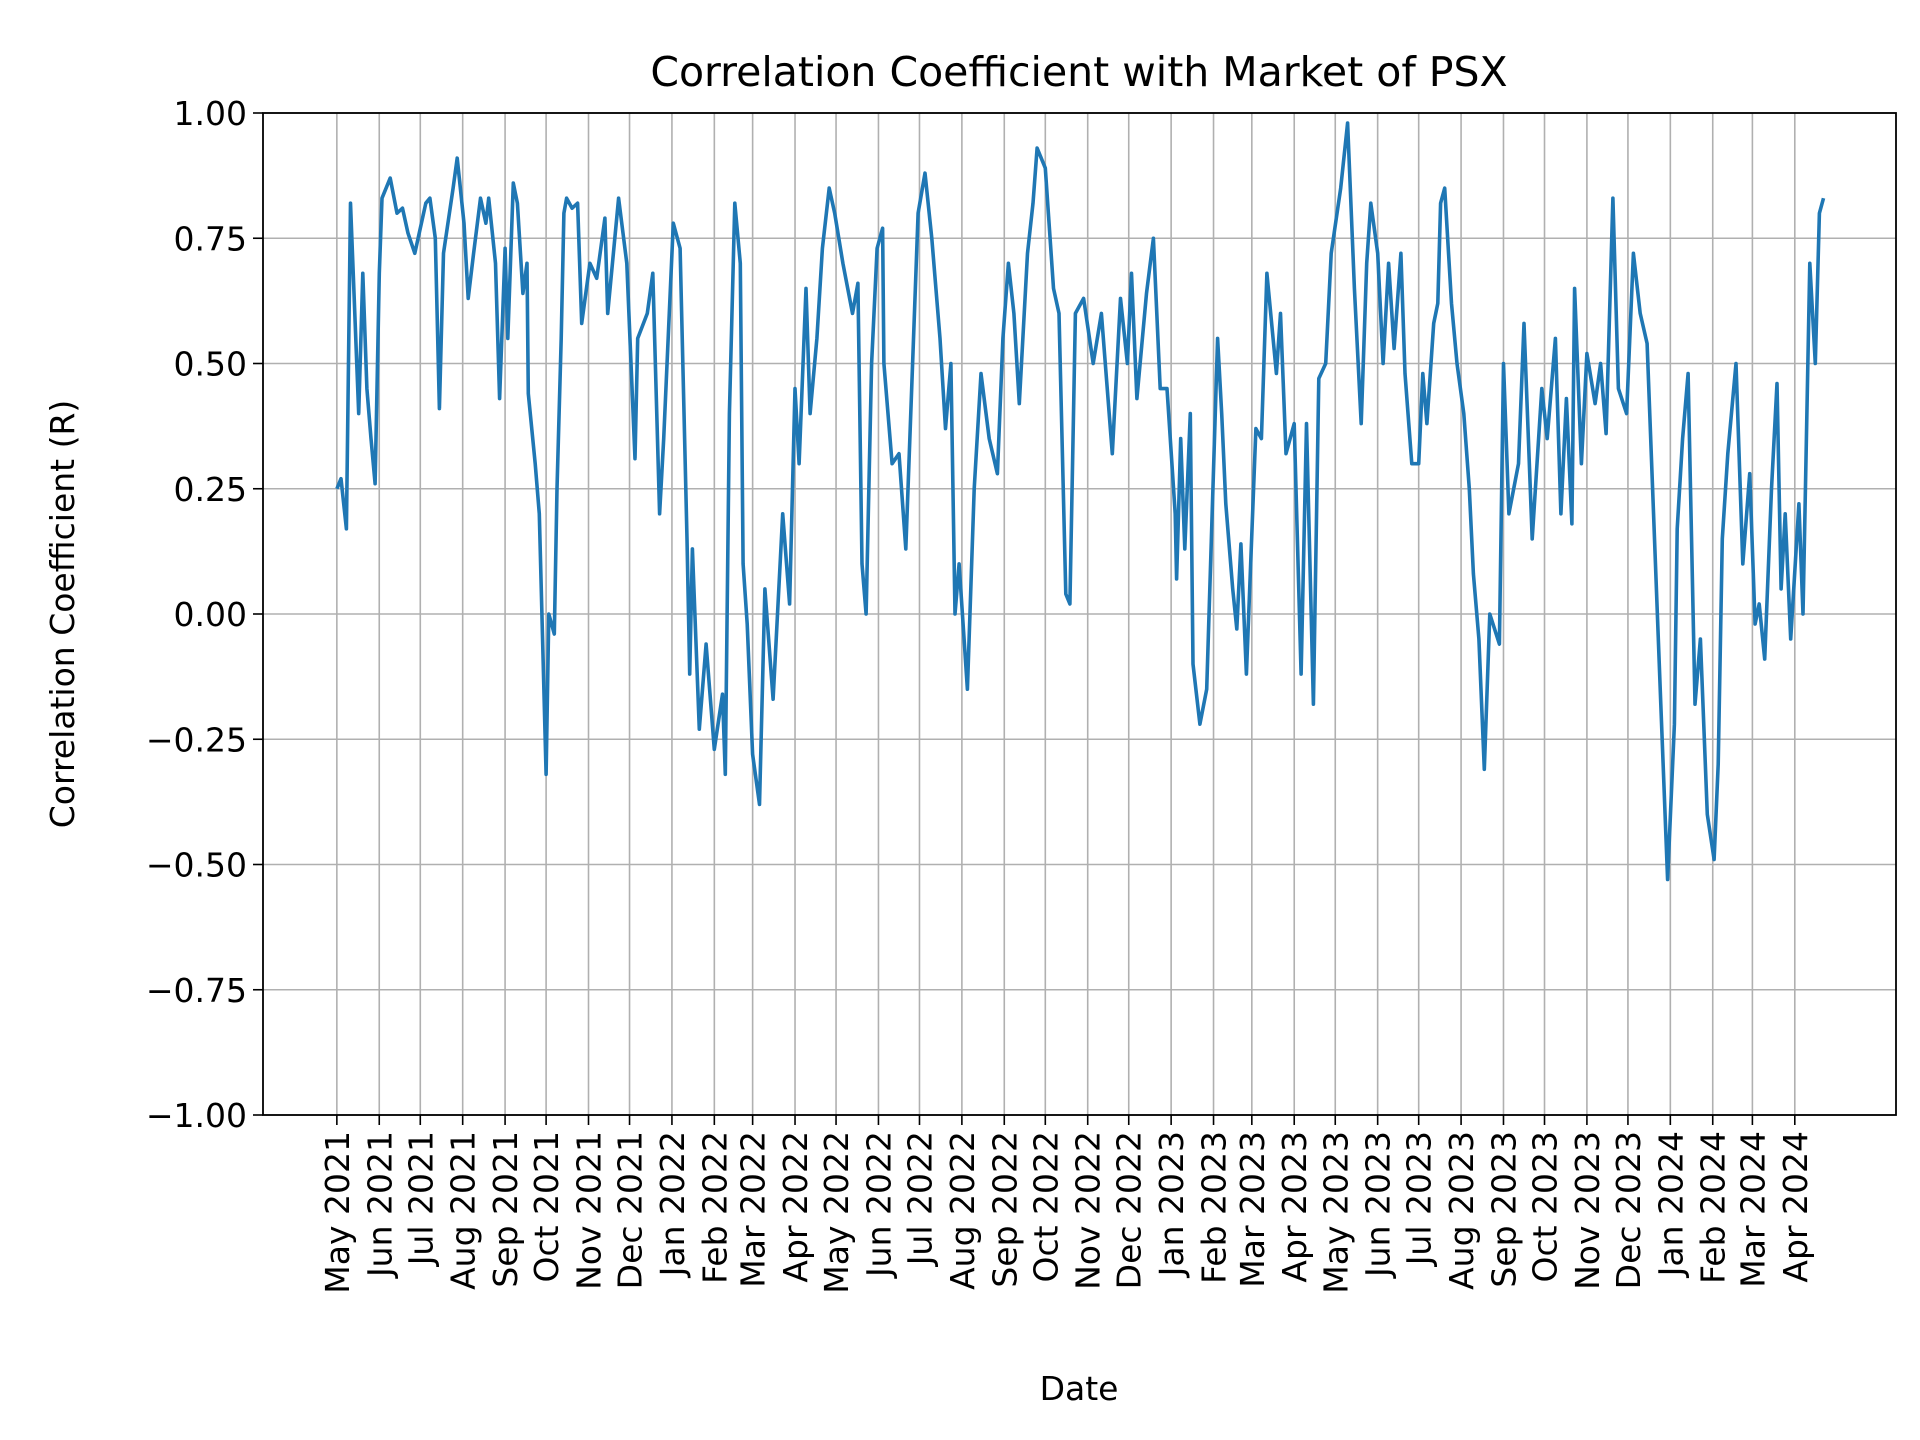  Describe the element at coordinates (196, 990) in the screenshot. I see `y-tick-label: −0.75` at that location.